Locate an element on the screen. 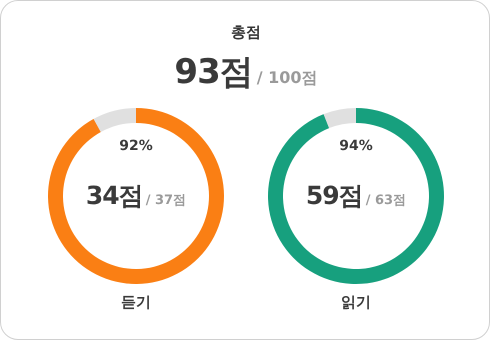  text: 총점 is located at coordinates (246, 33).